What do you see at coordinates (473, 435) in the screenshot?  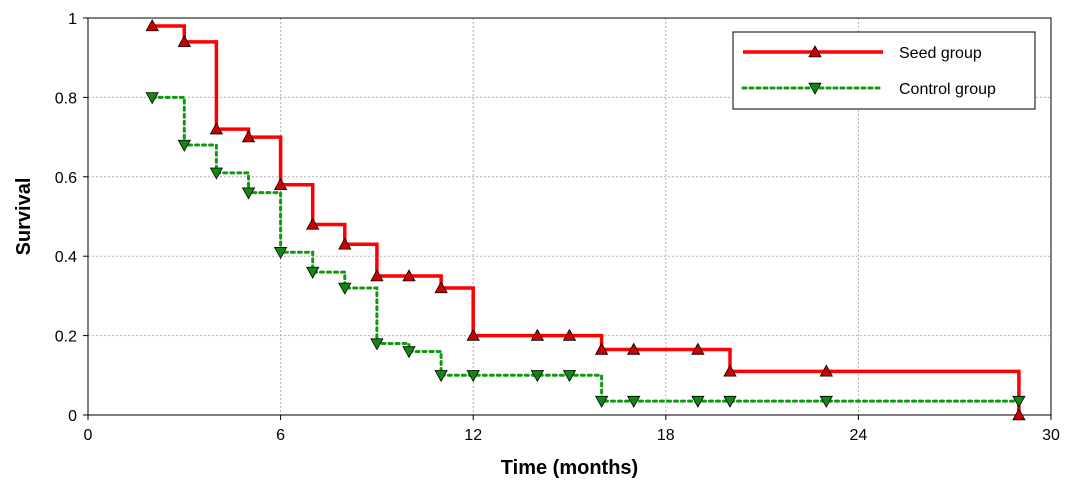 I see `x-tick-label: 12` at bounding box center [473, 435].